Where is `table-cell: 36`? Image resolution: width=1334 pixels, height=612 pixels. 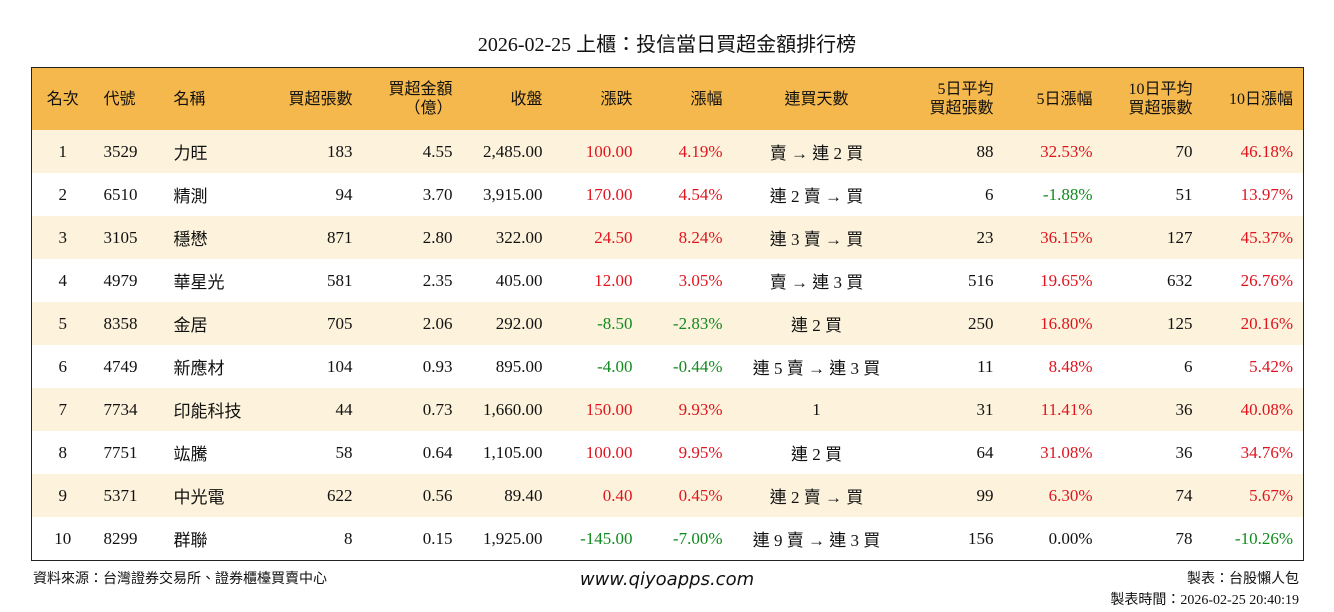
table-cell: 36 is located at coordinates (1152, 409).